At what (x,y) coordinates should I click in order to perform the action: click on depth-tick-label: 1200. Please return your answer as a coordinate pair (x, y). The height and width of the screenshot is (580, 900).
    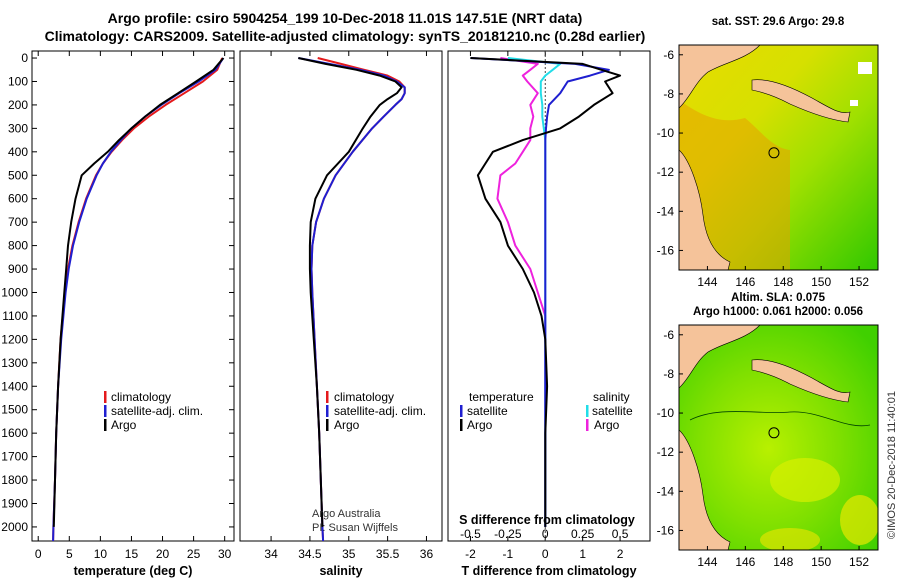
    Looking at the image, I should click on (14, 339).